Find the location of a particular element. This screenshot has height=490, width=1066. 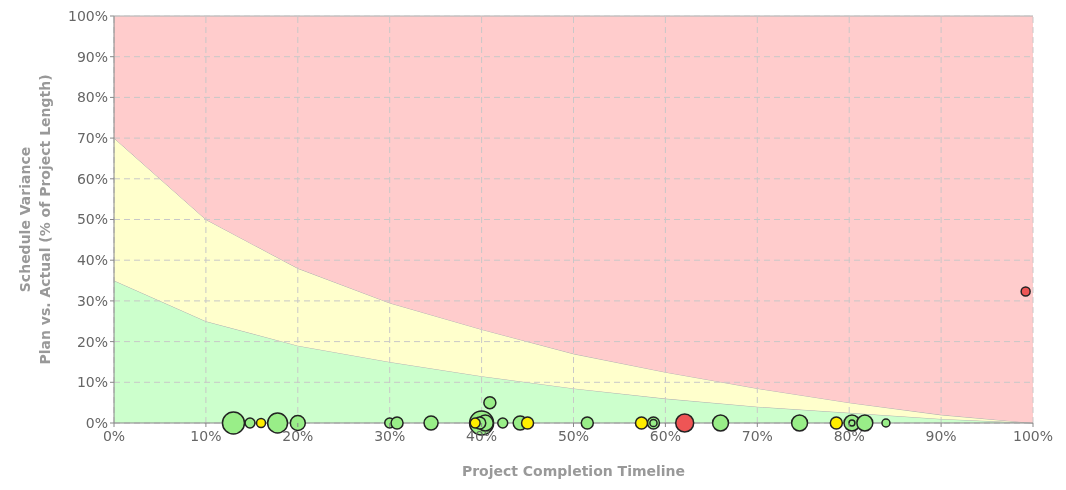

x-axis-title: Project Completion Timeline is located at coordinates (573, 471).